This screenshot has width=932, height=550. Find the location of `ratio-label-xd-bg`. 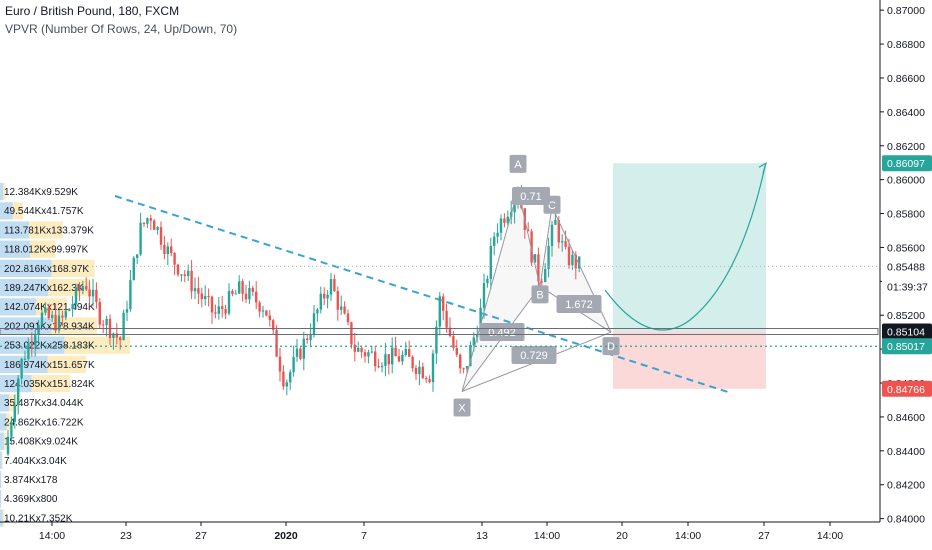

ratio-label-xd-bg is located at coordinates (534, 355).